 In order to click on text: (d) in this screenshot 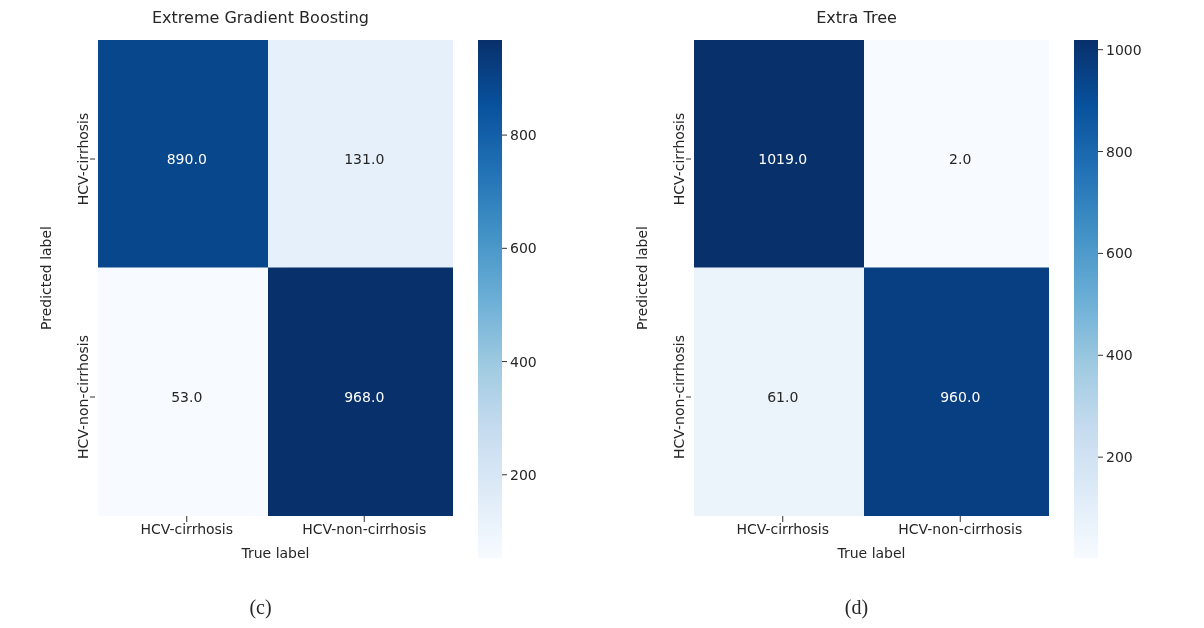, I will do `click(856, 607)`.